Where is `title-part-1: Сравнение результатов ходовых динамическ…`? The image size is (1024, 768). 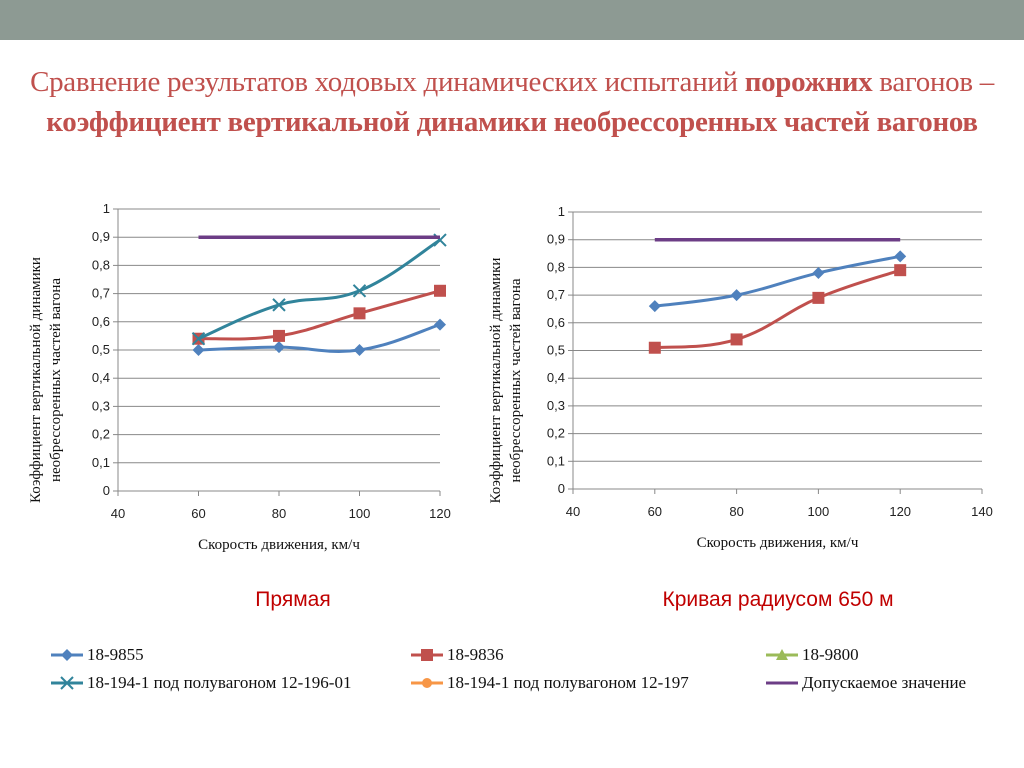 title-part-1: Сравнение результатов ходовых динамическ… is located at coordinates (387, 82).